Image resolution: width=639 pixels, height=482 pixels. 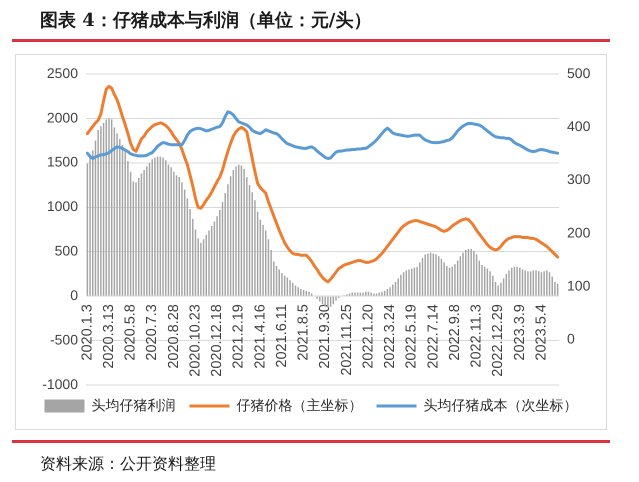 What do you see at coordinates (433, 336) in the screenshot?
I see `x-tick-label: 2022.7.14` at bounding box center [433, 336].